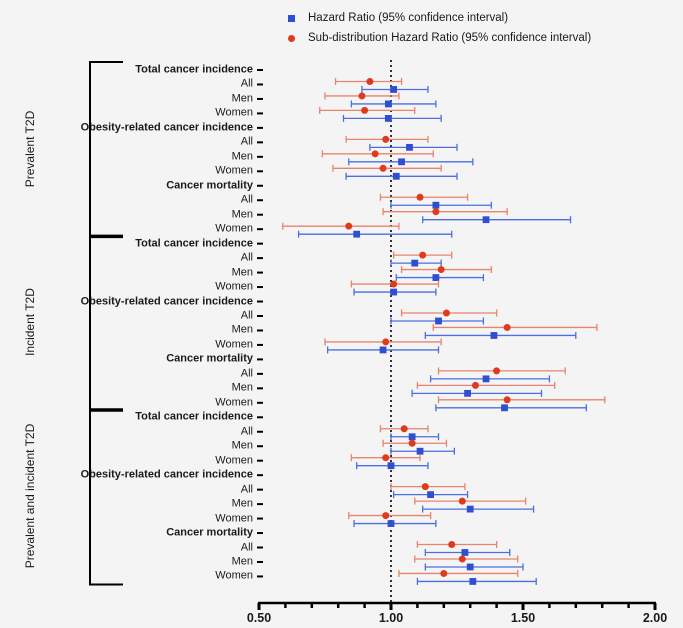 The height and width of the screenshot is (628, 683). Describe the element at coordinates (408, 18) in the screenshot. I see `legend-label-hazard-ratio: Hazard Ratio (95% confidence interval)` at that location.